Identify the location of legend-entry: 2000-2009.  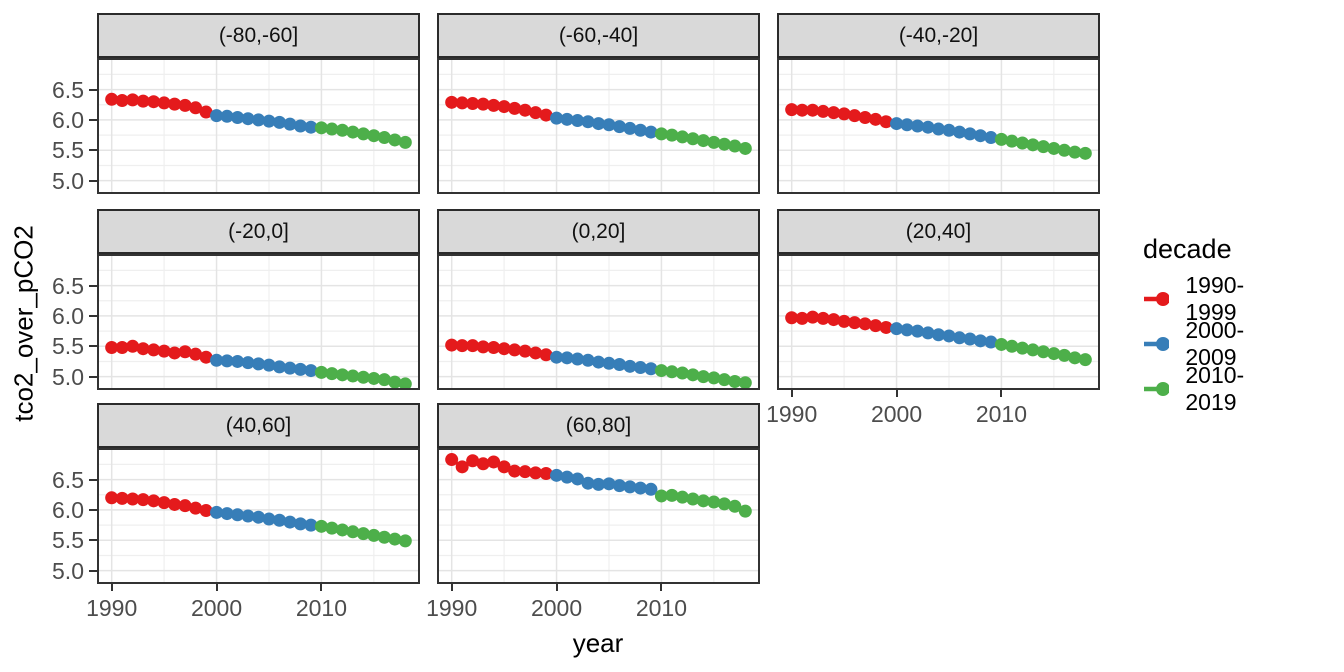
(1200, 343).